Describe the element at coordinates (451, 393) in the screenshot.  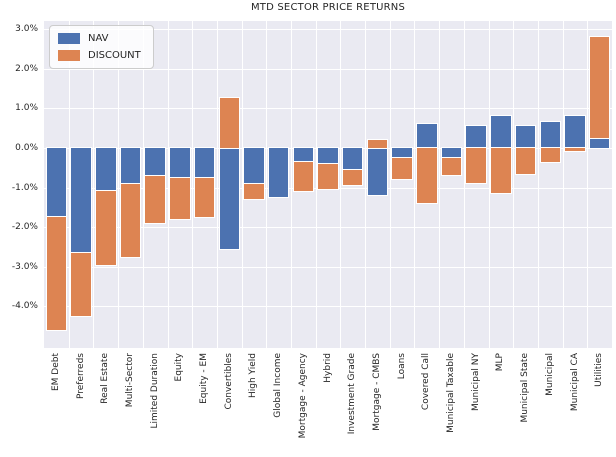
I see `x-tick-label: Municipal Taxable` at that location.